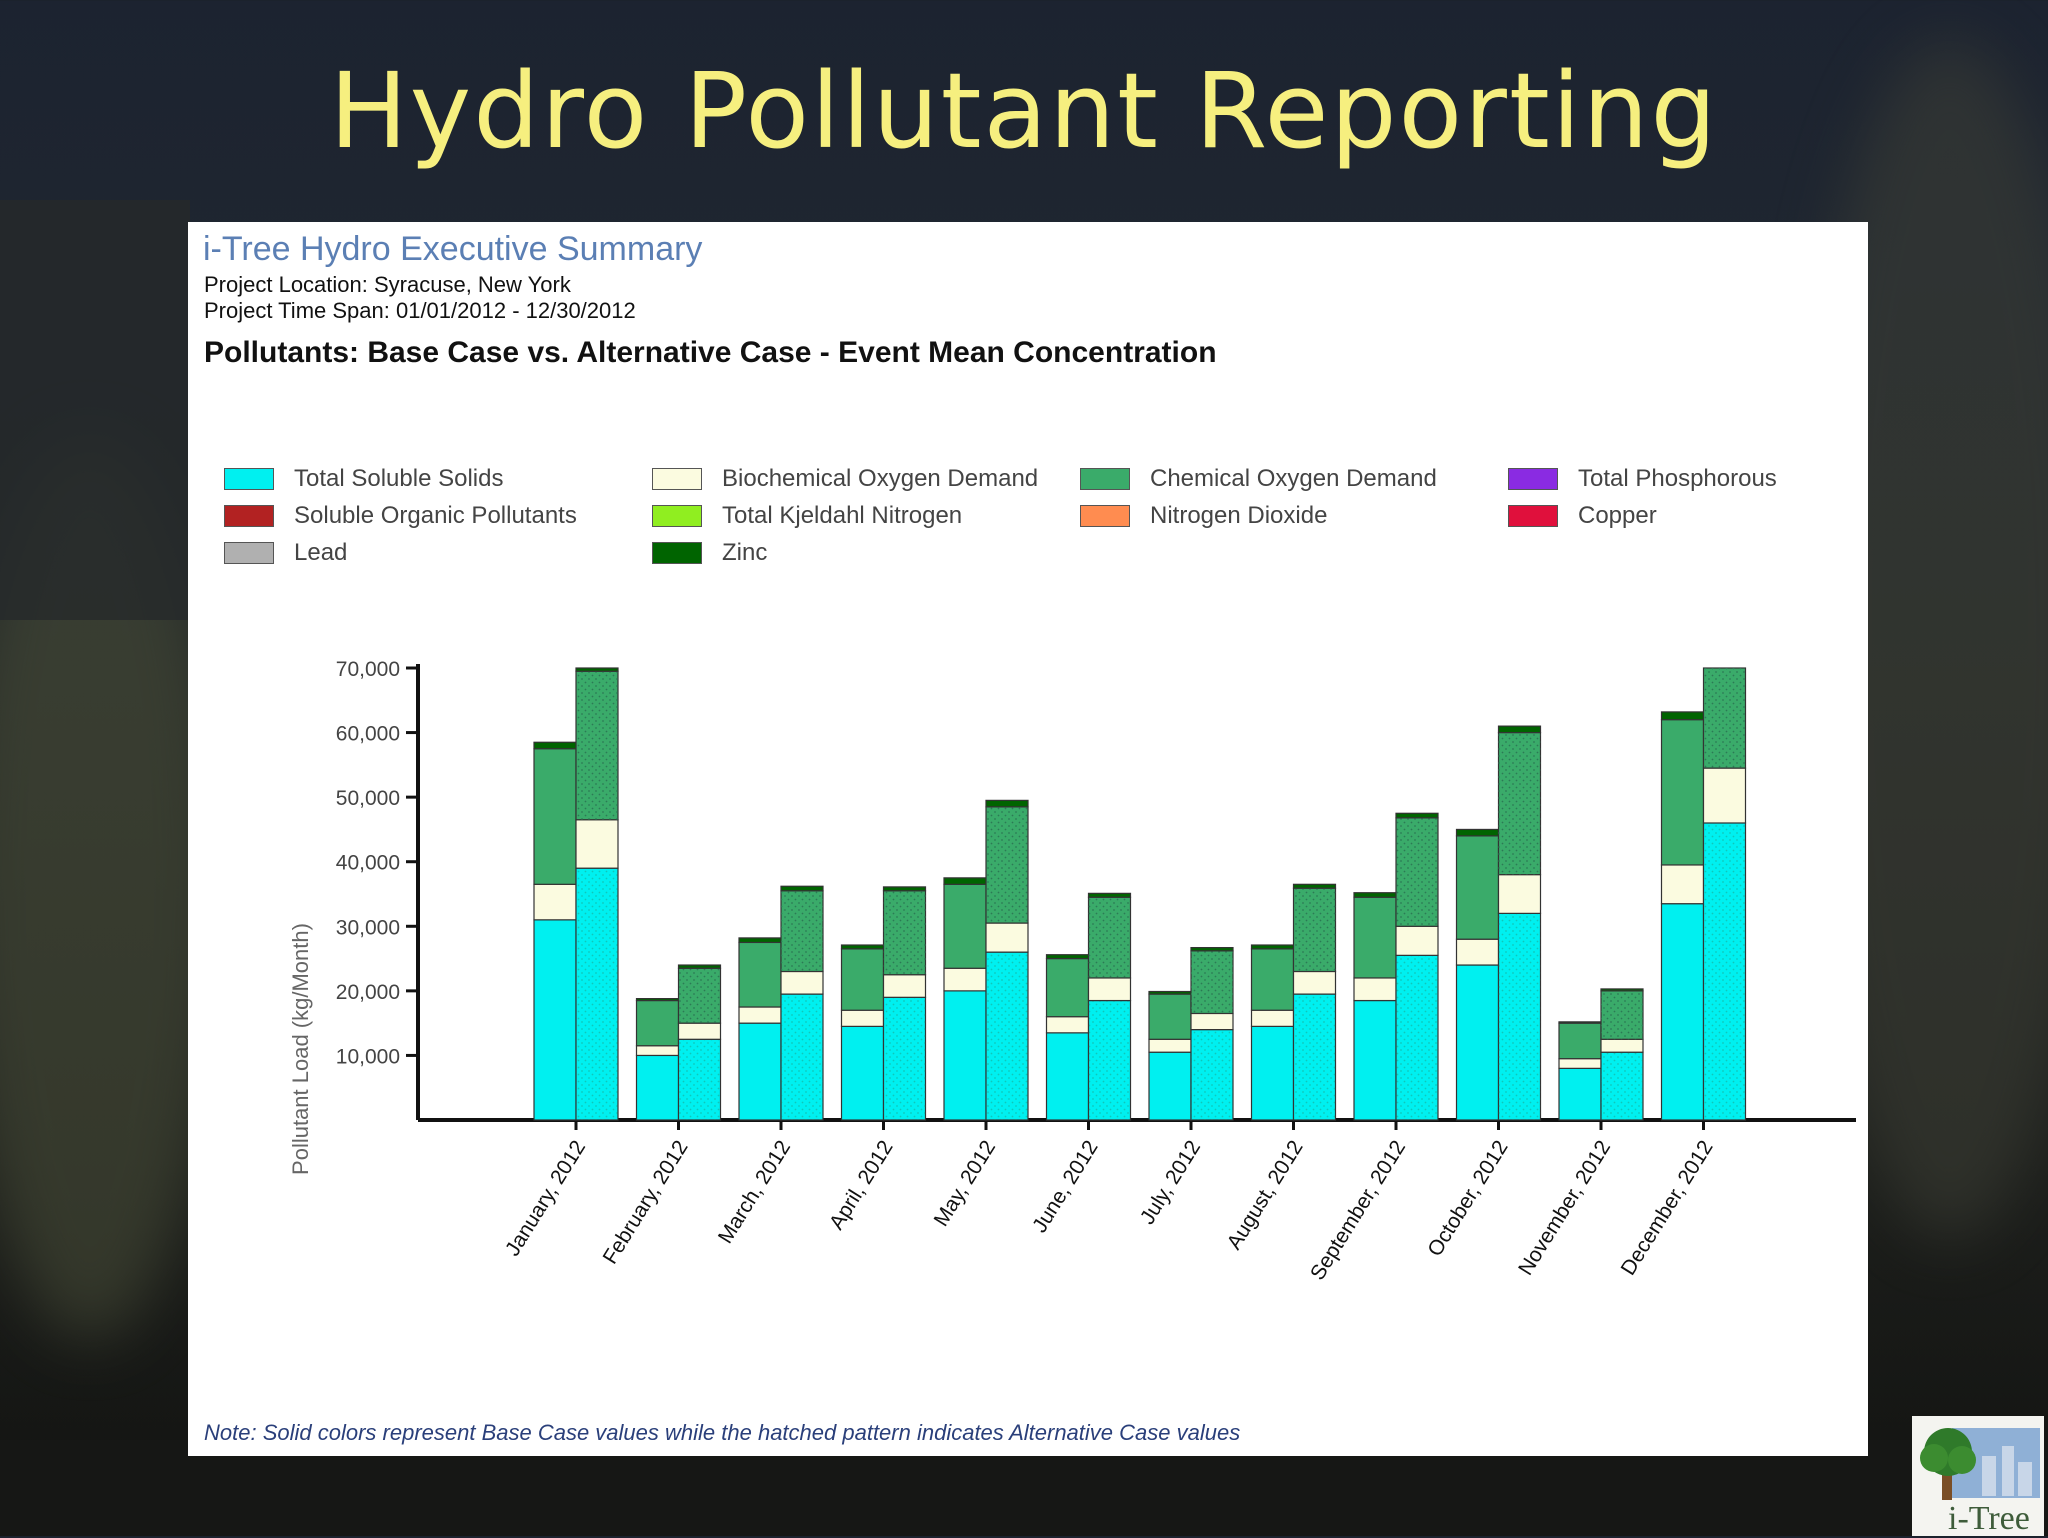  What do you see at coordinates (677, 479) in the screenshot?
I see `legend-swatch-bod` at bounding box center [677, 479].